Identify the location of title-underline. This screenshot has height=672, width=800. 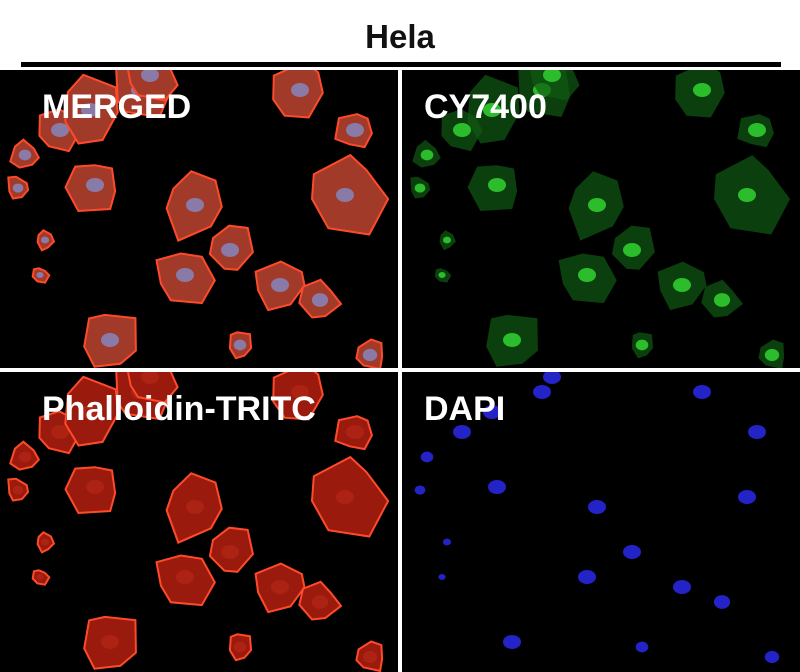
(401, 64).